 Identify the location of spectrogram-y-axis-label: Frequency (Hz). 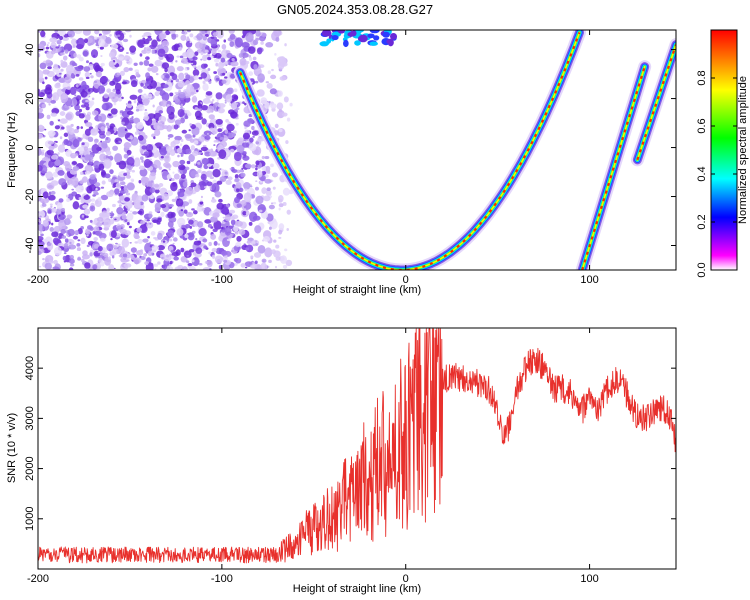
(12, 150).